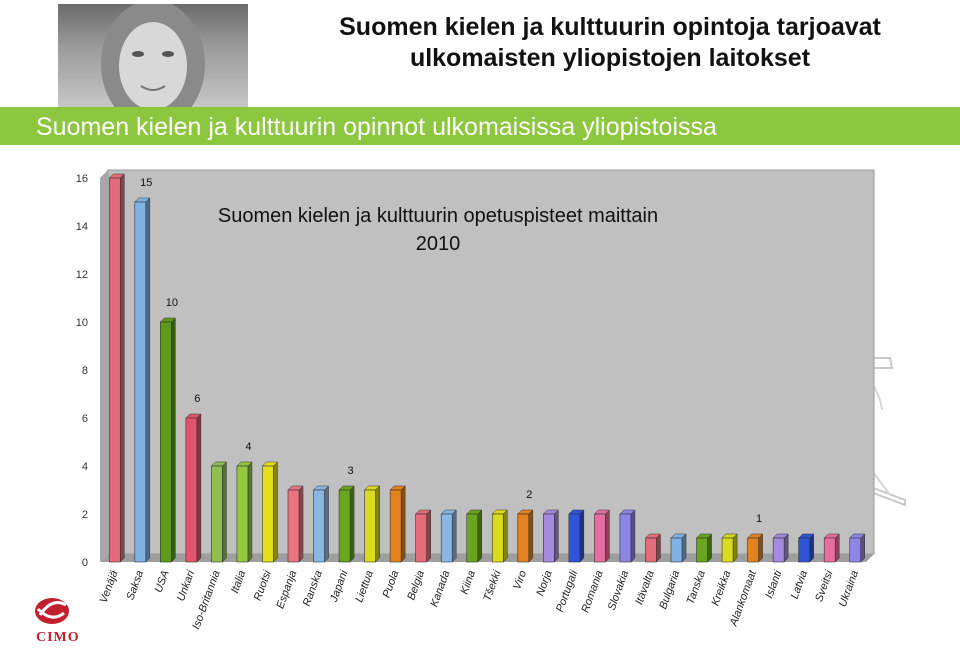 The image size is (960, 650). I want to click on chart-title-line2: 2010, so click(438, 244).